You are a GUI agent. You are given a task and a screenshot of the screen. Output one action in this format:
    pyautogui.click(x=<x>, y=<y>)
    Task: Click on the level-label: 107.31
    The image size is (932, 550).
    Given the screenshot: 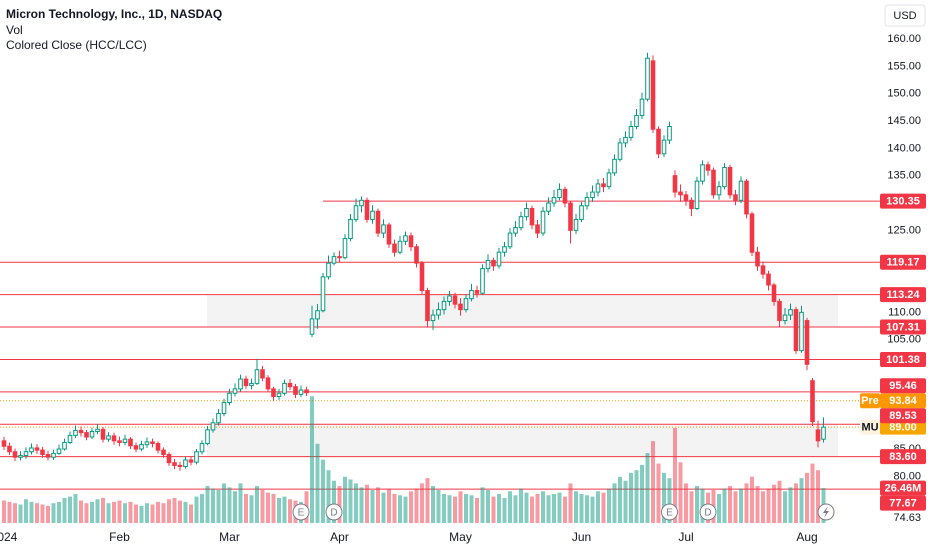 What is the action you would take?
    pyautogui.click(x=903, y=327)
    